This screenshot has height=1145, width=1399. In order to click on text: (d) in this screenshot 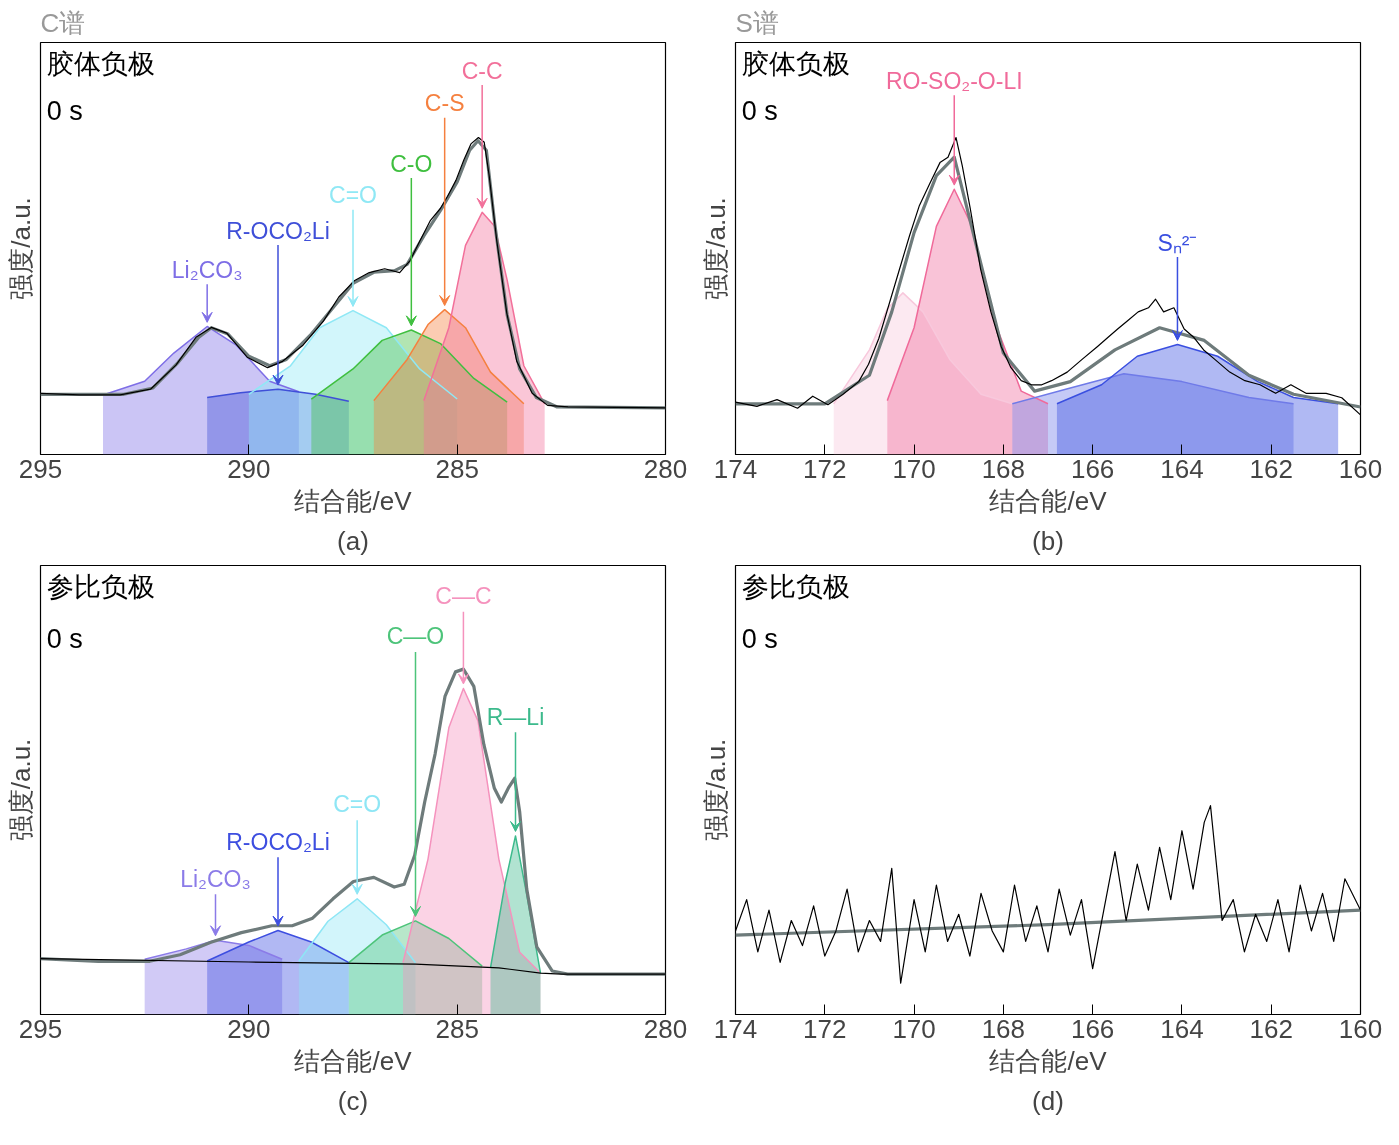, I will do `click(1048, 1100)`.